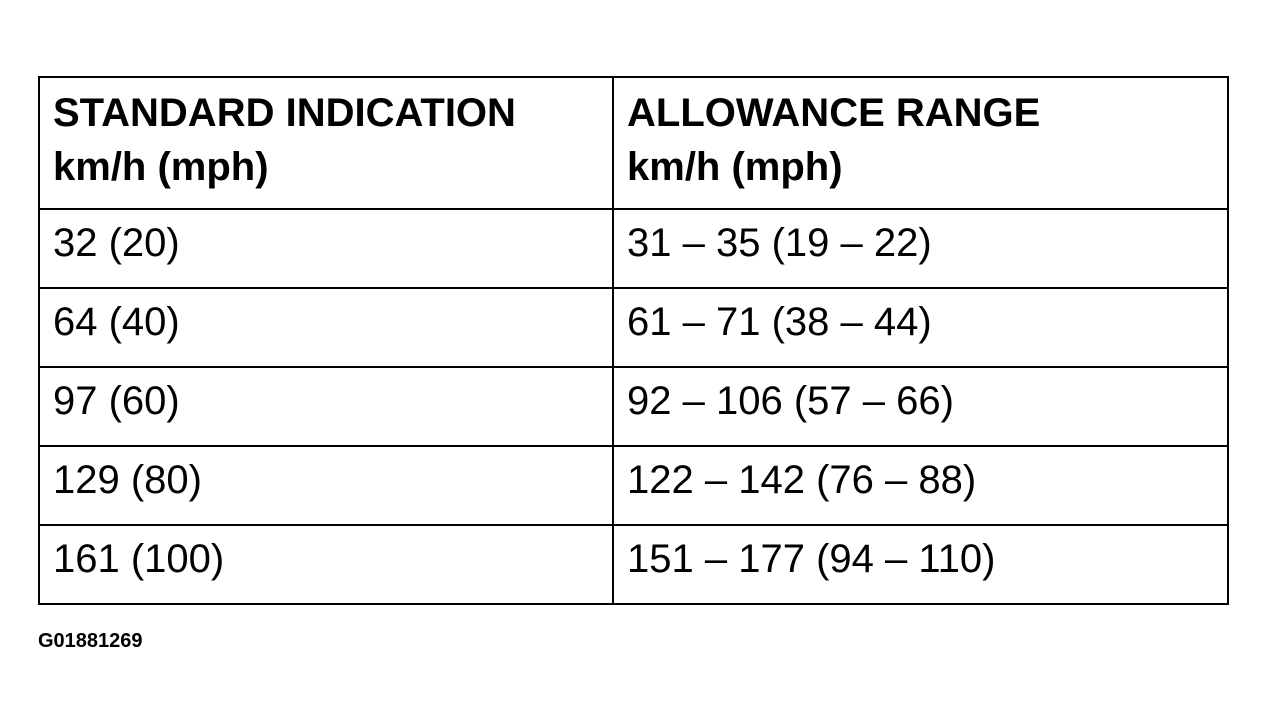  I want to click on table-row: 161 (100) 151 – 177 (94 – 110), so click(633, 564).